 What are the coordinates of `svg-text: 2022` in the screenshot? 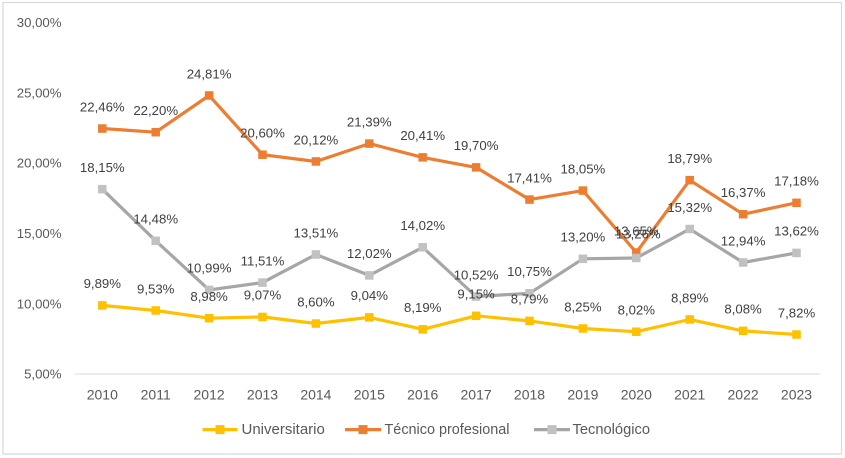 It's located at (743, 395).